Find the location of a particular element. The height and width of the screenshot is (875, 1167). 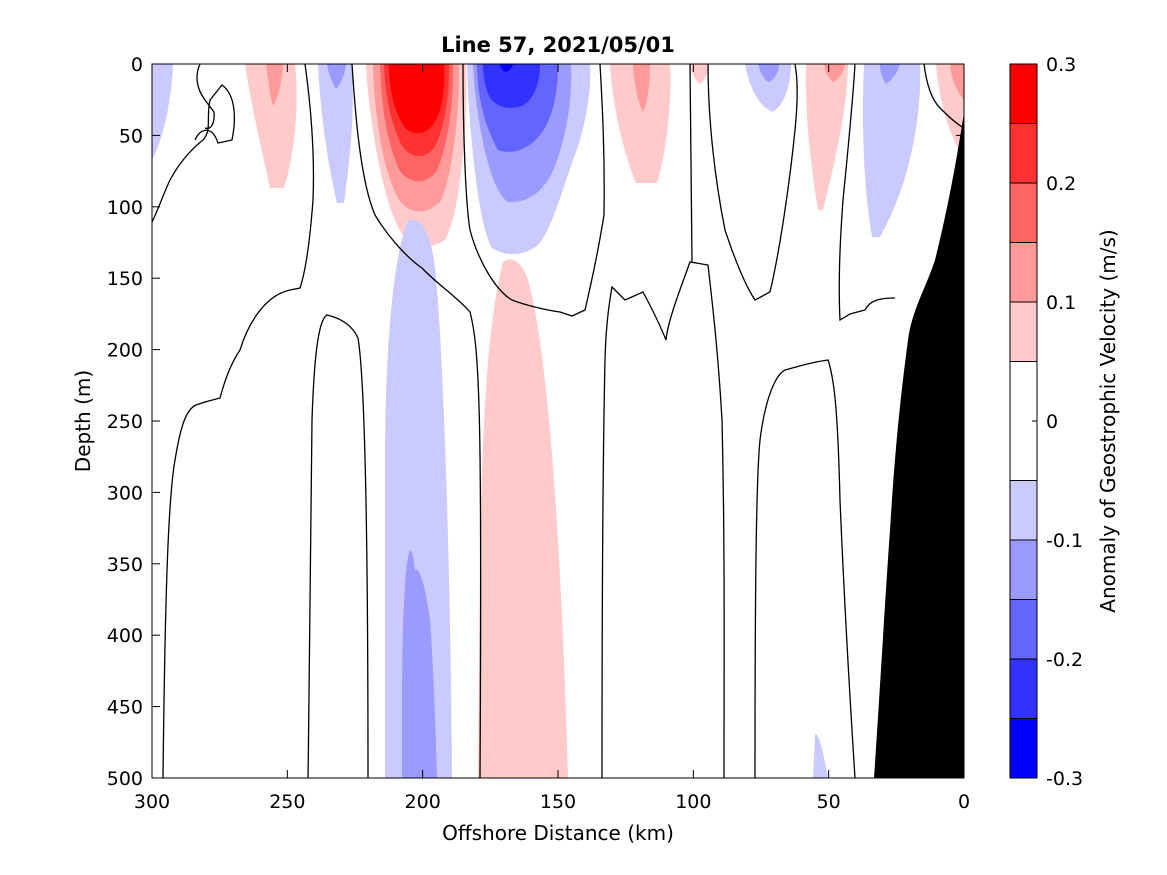

colorbar-tick-label: 0.1 is located at coordinates (1061, 303).